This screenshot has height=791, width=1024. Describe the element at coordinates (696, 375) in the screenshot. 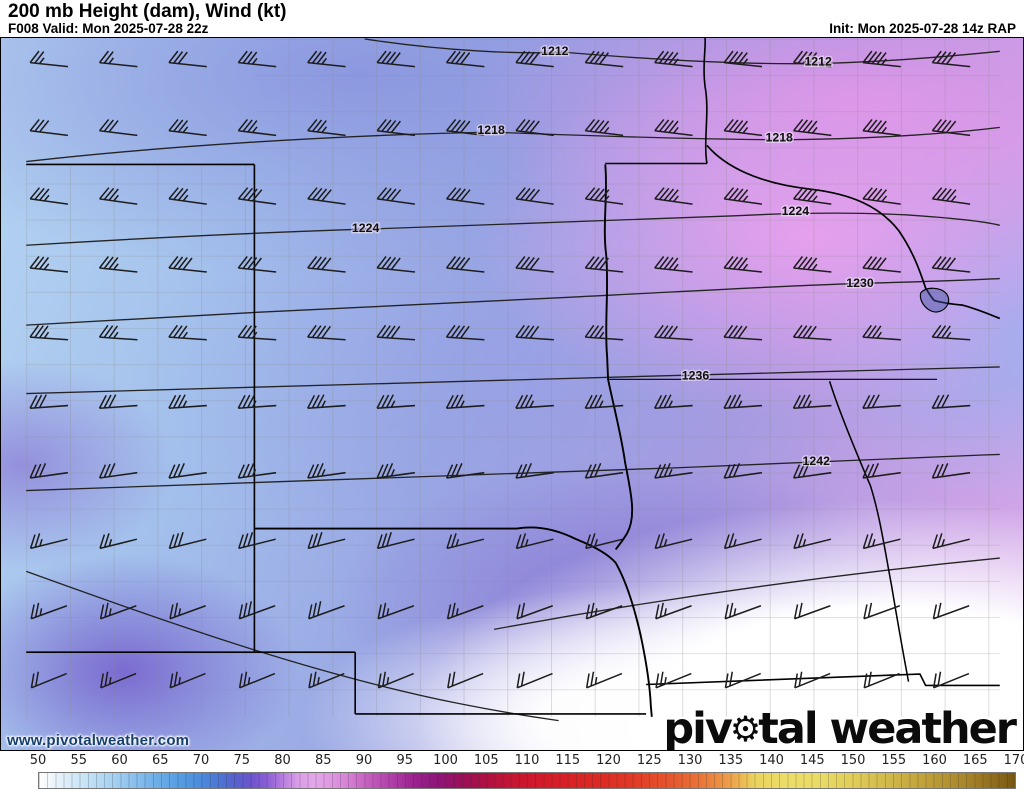

I see `contour-label: 1236` at that location.